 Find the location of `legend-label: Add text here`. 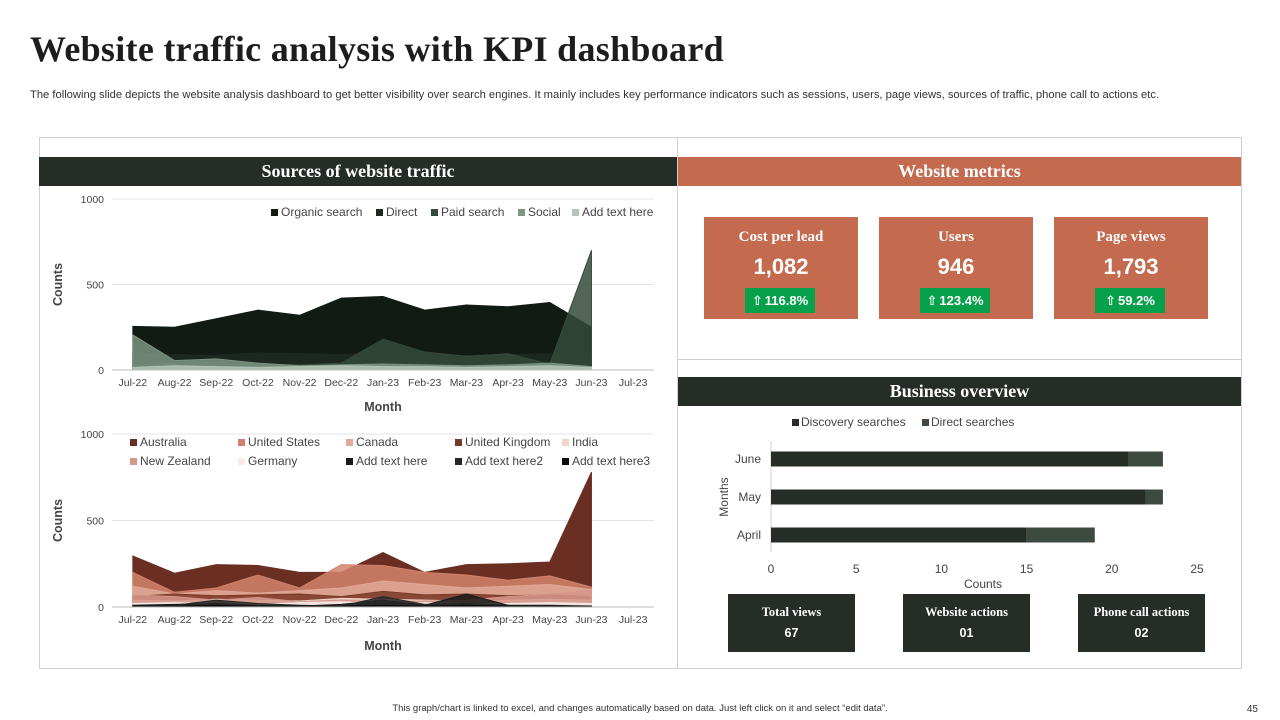

legend-label: Add text here is located at coordinates (618, 212).